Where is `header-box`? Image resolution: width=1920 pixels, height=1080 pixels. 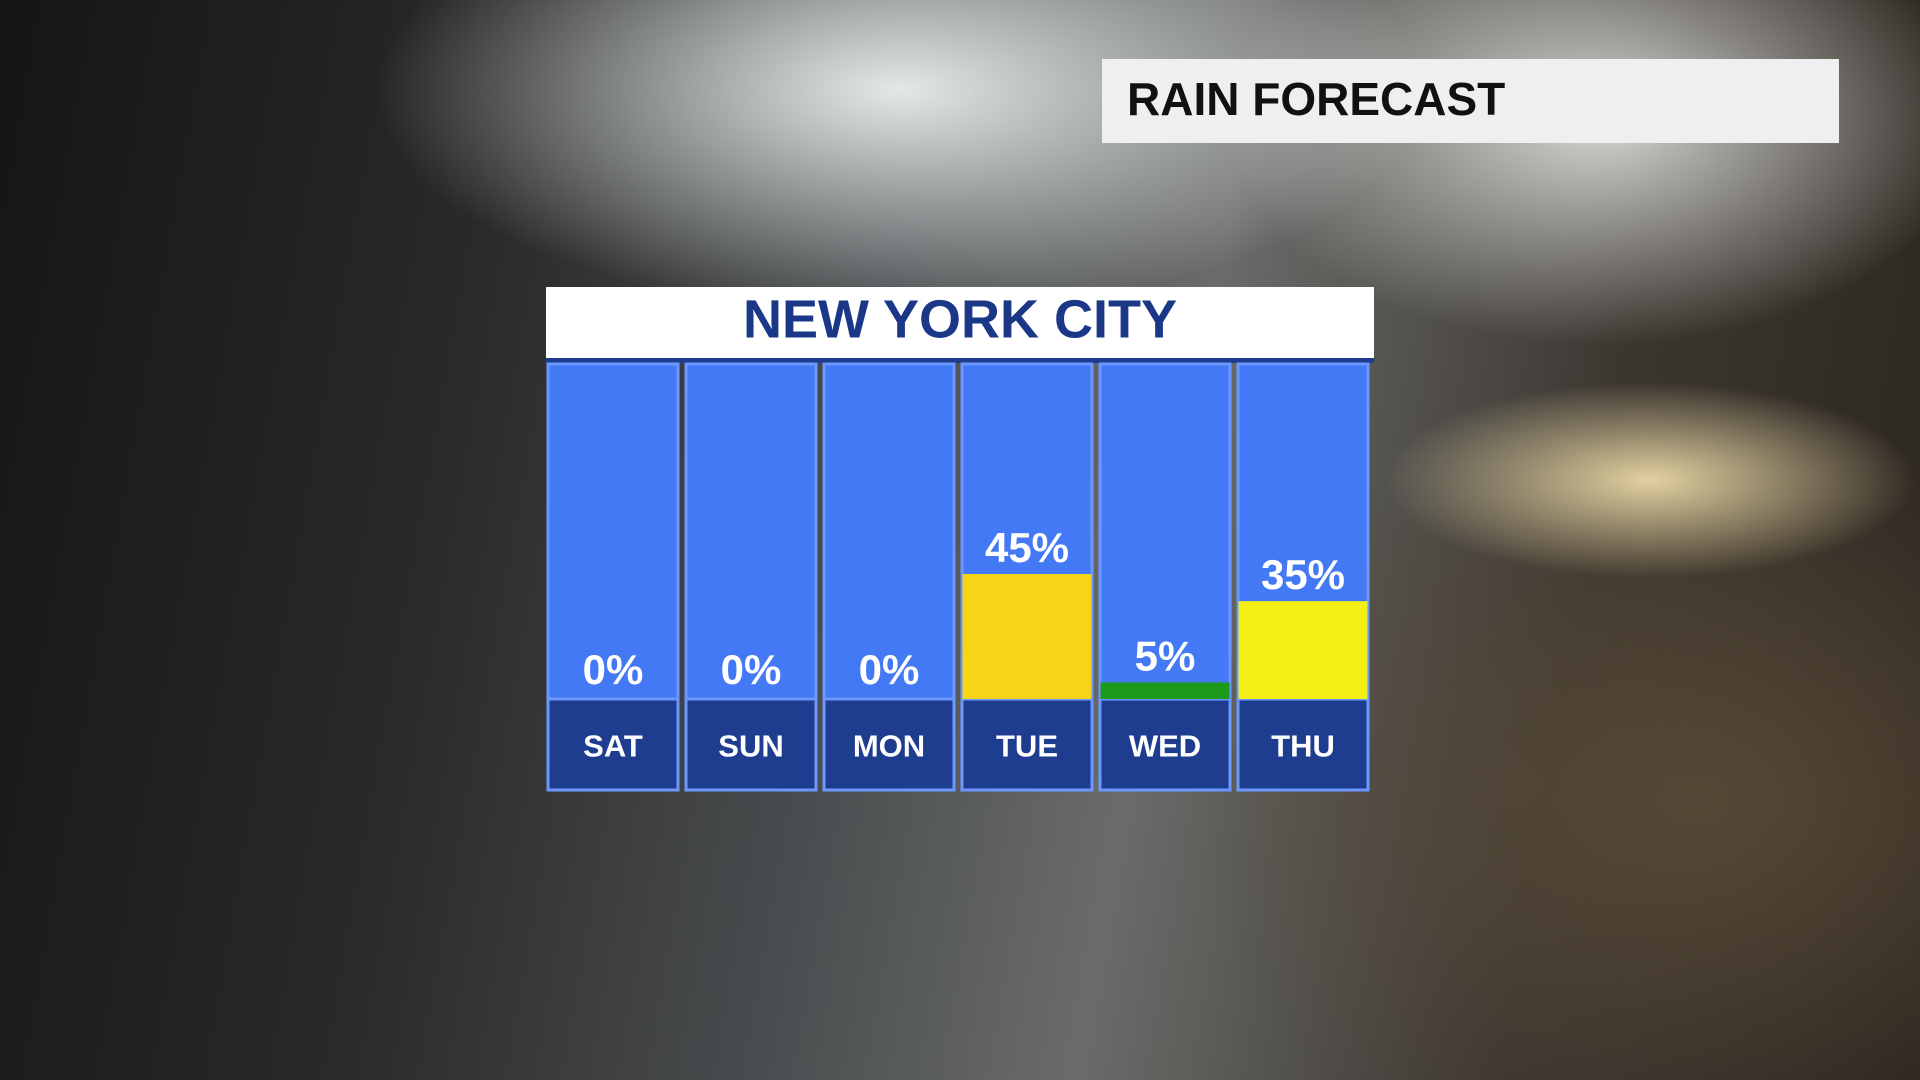
header-box is located at coordinates (1470, 101).